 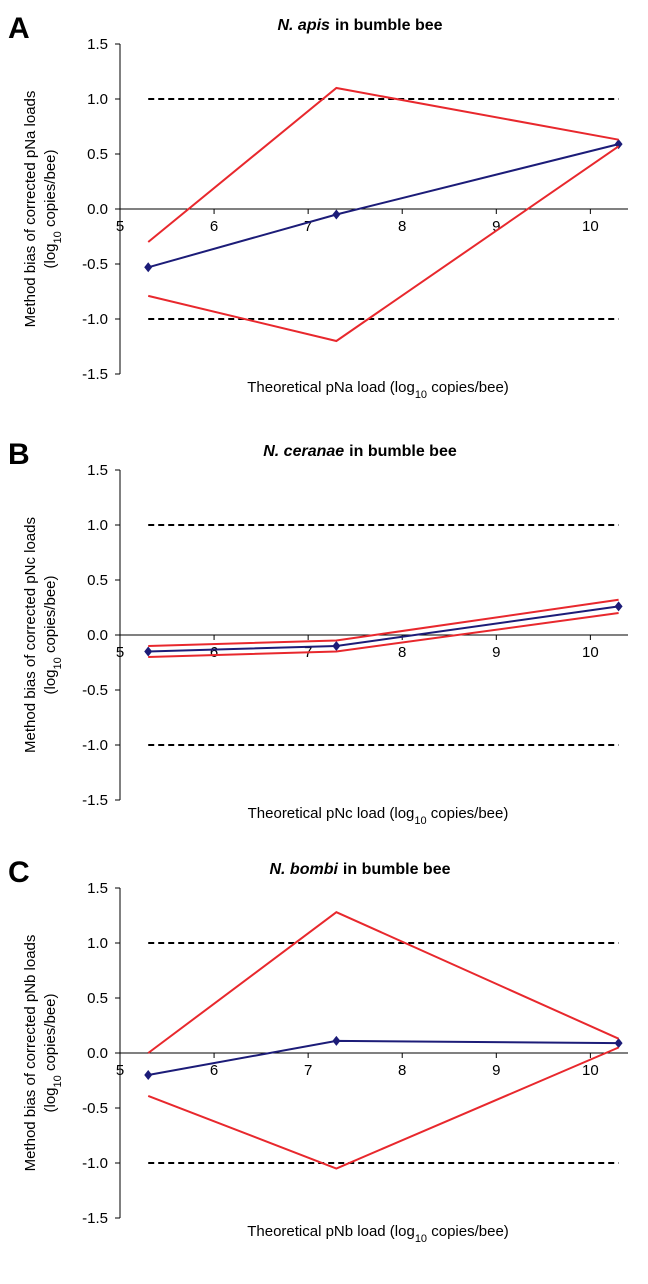 What do you see at coordinates (331, 813) in the screenshot?
I see `x-label-text: Theoretical pNc load (log` at bounding box center [331, 813].